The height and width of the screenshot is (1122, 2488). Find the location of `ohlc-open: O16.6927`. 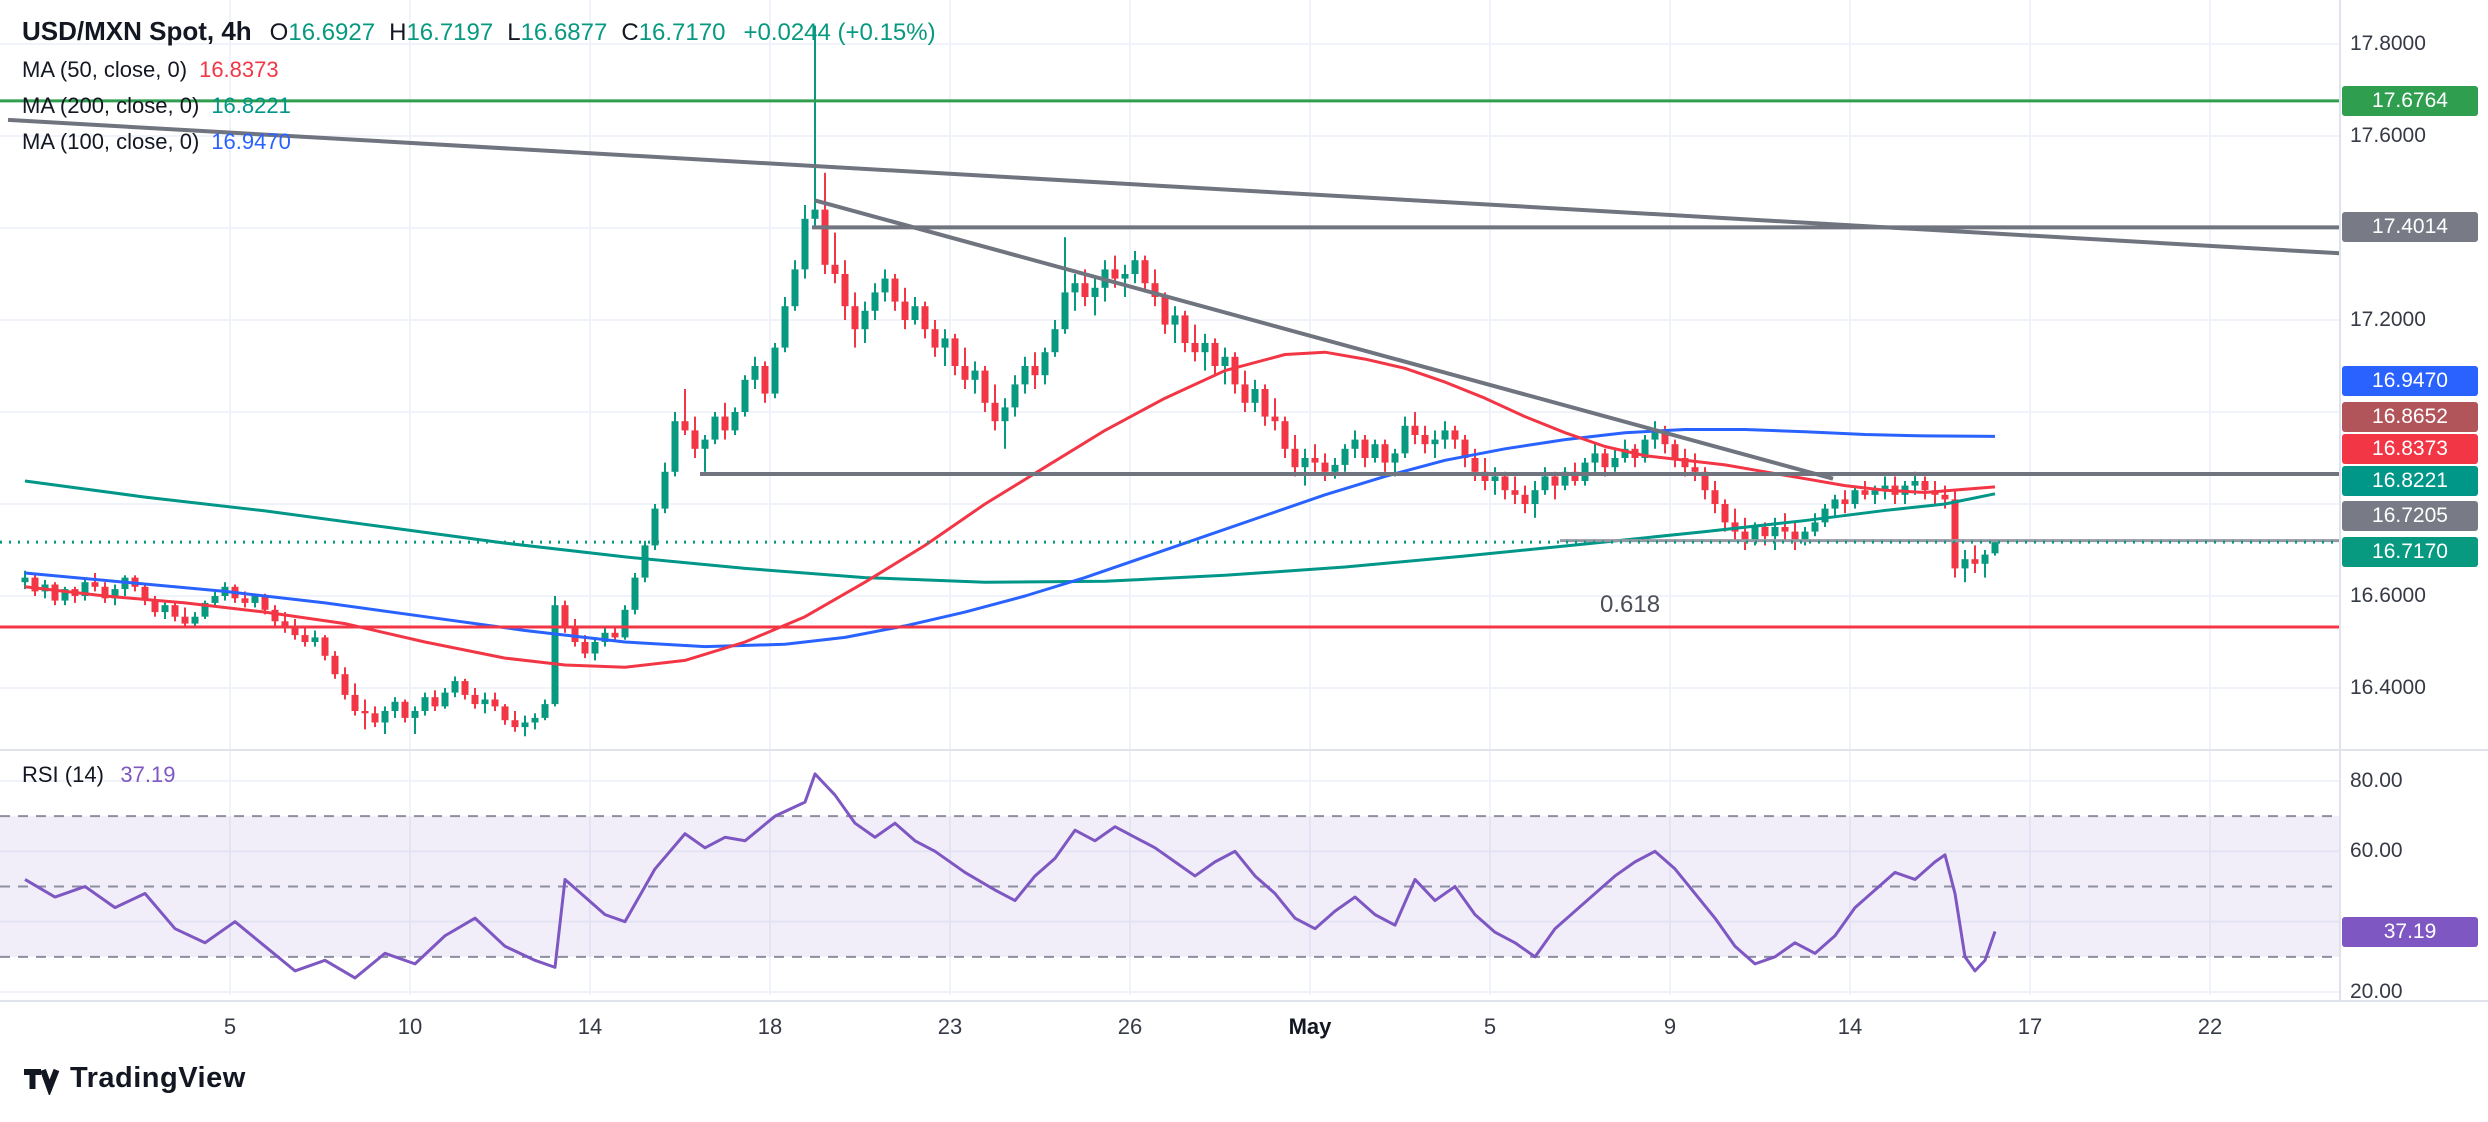

ohlc-open: O16.6927 is located at coordinates (322, 32).